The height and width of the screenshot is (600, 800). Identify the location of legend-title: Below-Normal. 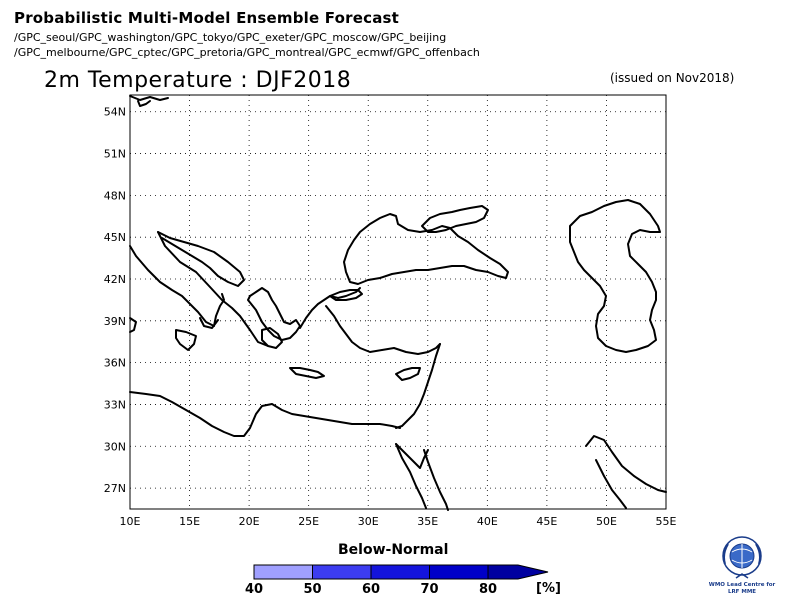
(393, 550).